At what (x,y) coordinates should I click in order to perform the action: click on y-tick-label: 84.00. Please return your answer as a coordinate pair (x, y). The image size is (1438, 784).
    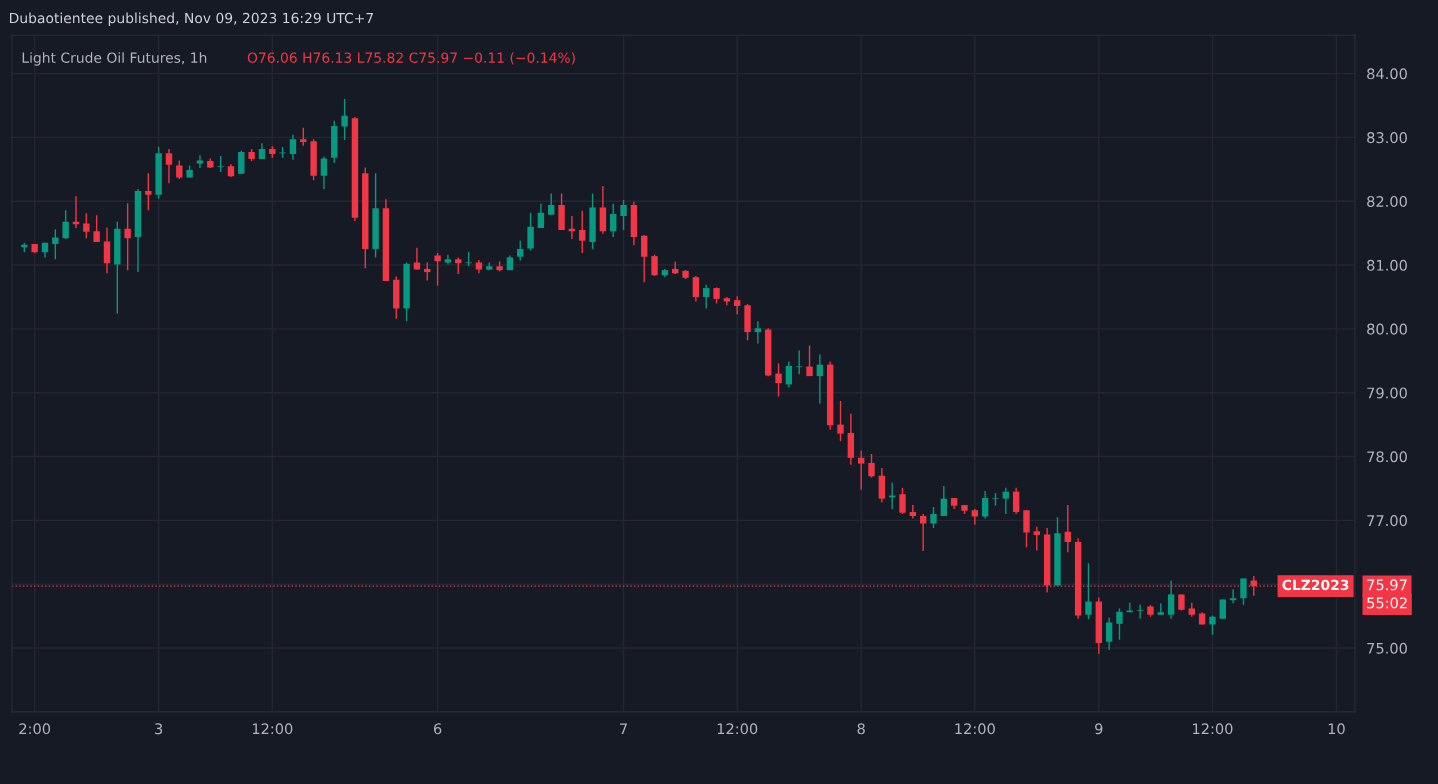
    Looking at the image, I should click on (1387, 74).